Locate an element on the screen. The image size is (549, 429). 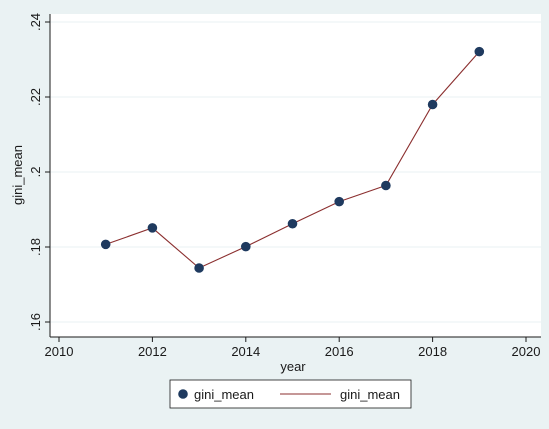
x-tick-label: 2016 is located at coordinates (339, 351).